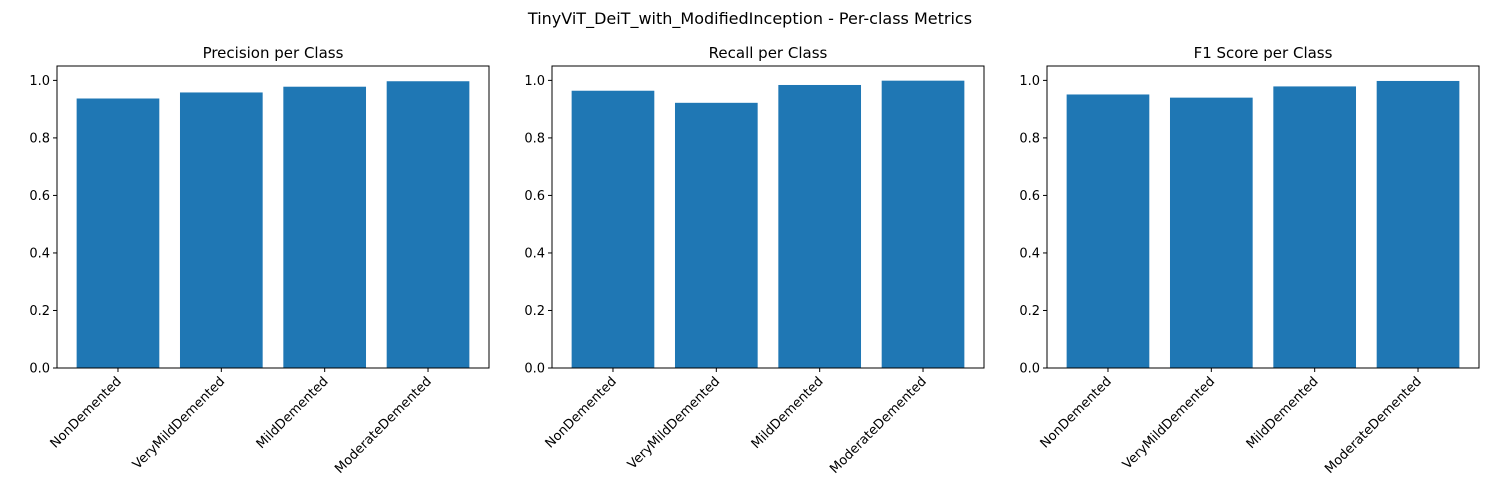 This screenshot has width=1500, height=500. What do you see at coordinates (273, 53) in the screenshot?
I see `chart-title: Precision per Class` at bounding box center [273, 53].